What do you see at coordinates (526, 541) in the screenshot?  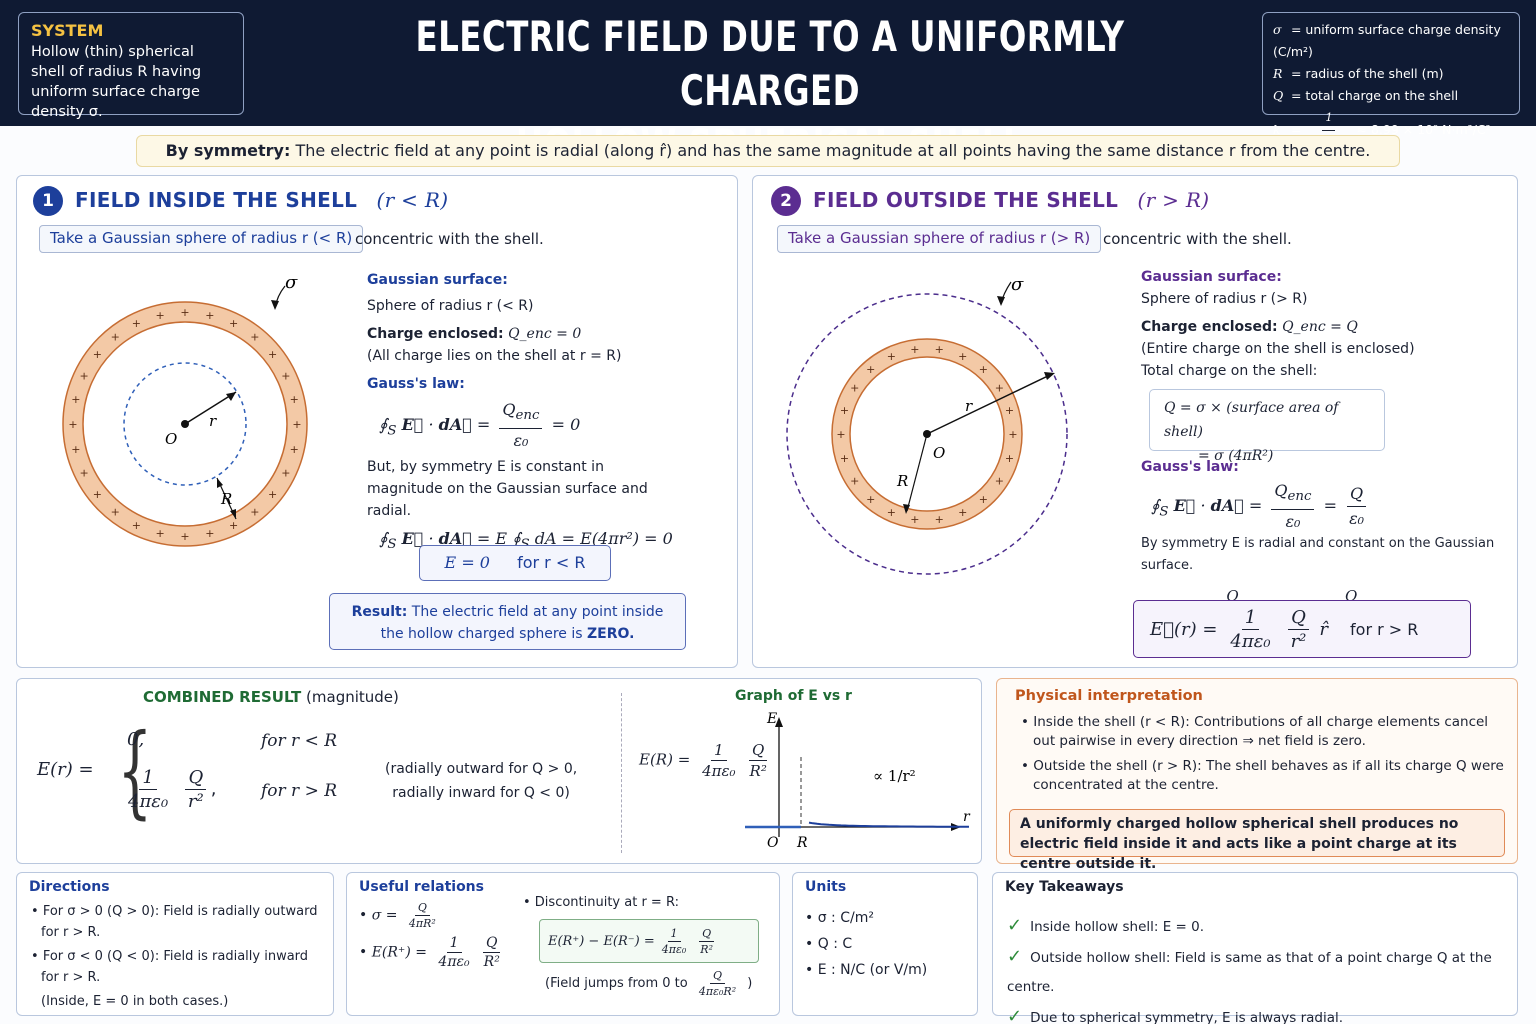 I see `flux-eq: ∮S E⃗ · dA⃗ = E ∮S dA = E(4πr²) = 0` at bounding box center [526, 541].